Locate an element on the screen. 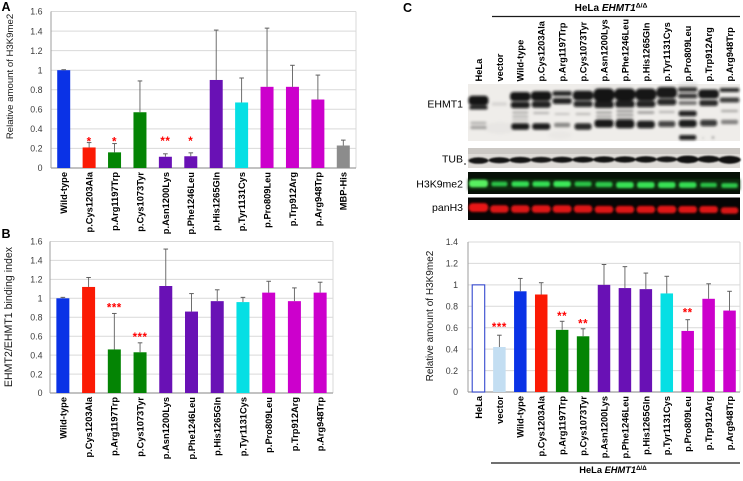  svg-text: TUB is located at coordinates (452, 160).